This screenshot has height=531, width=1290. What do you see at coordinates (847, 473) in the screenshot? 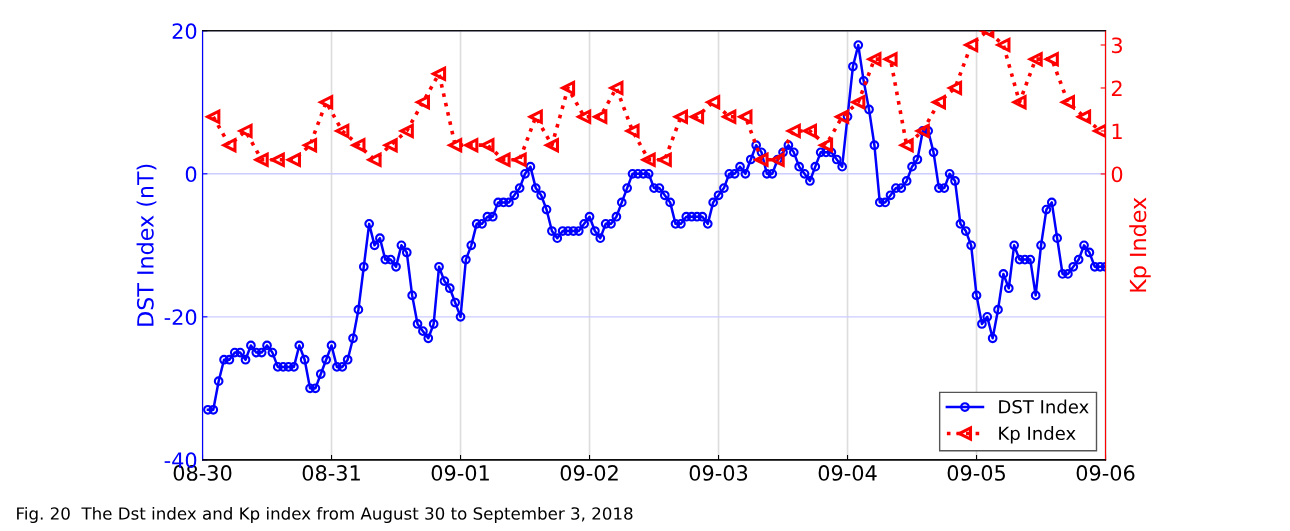
I see `x-tick-label: 09-04` at bounding box center [847, 473].